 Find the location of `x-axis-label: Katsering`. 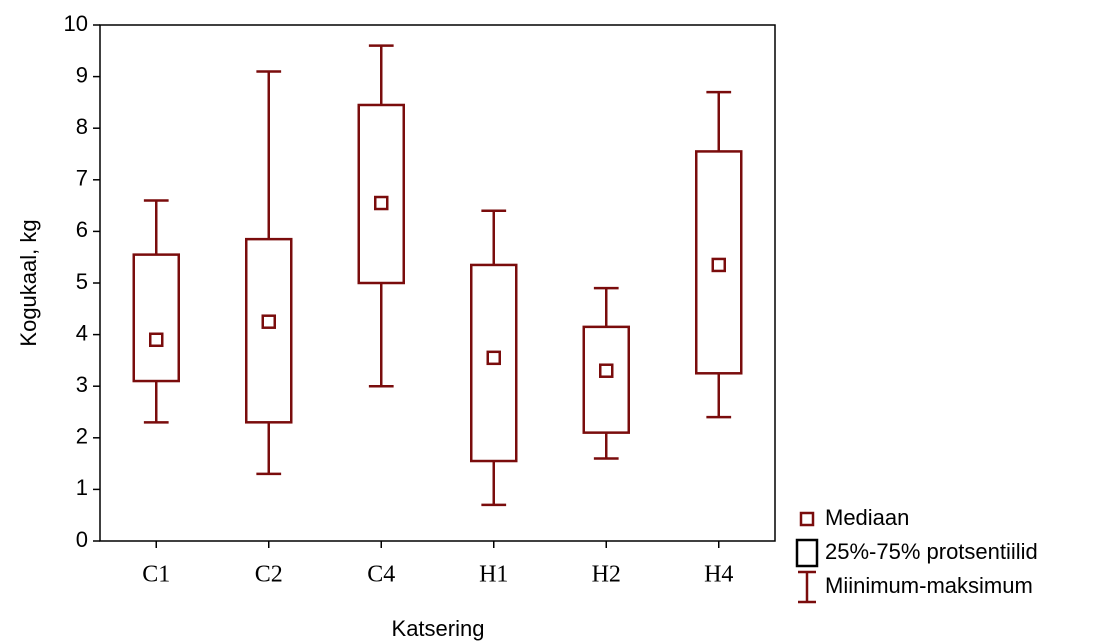

x-axis-label: Katsering is located at coordinates (438, 628).